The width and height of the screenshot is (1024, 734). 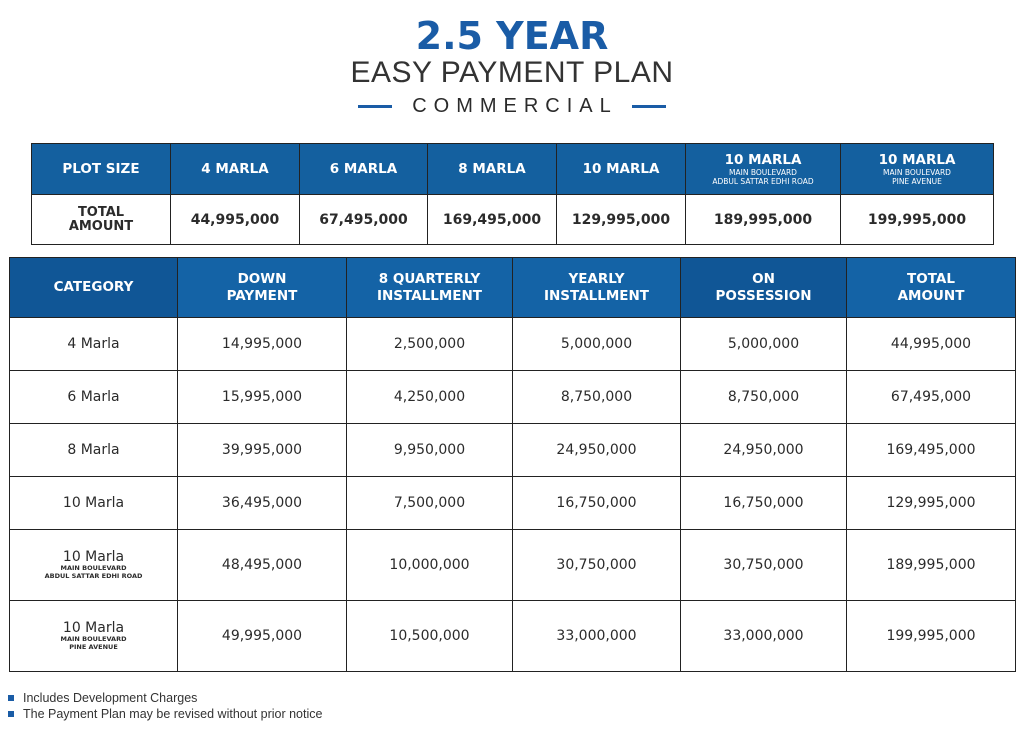 I want to click on possession-cell: 33,000,000, so click(x=763, y=636).